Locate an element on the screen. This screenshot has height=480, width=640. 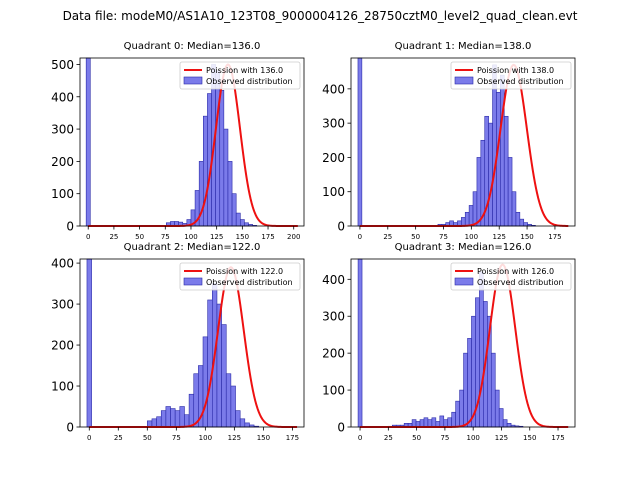
panel-title: Quadrant 1: Median=138.0 is located at coordinates (463, 46).